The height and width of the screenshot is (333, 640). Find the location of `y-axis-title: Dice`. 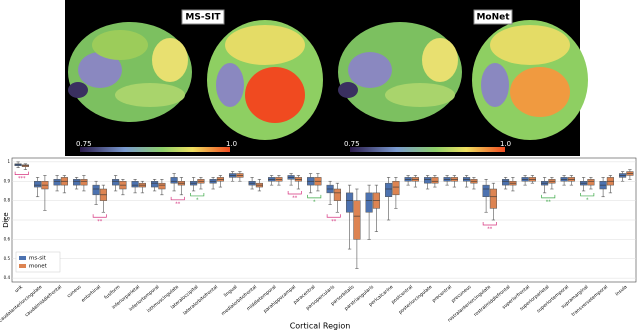

y-axis-title: Dice is located at coordinates (6, 220).